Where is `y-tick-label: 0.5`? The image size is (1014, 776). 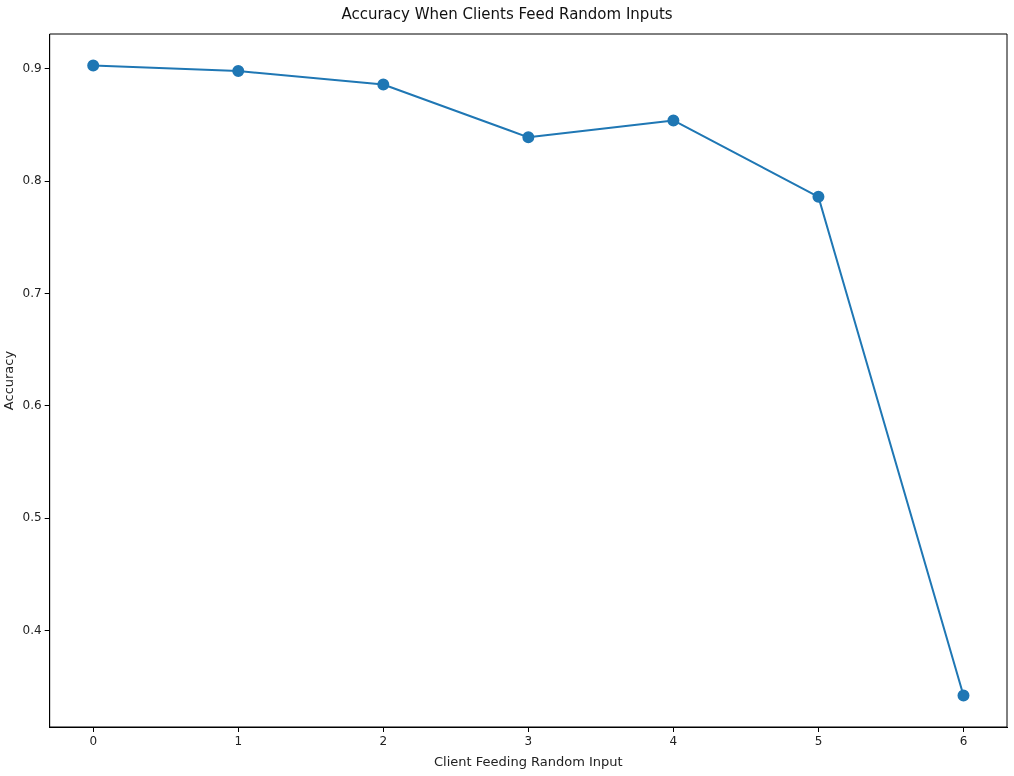 y-tick-label: 0.5 is located at coordinates (32, 517).